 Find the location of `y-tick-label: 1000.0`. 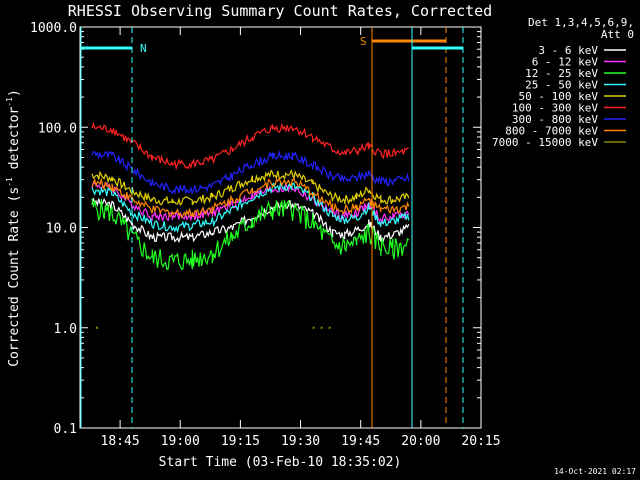

y-tick-label: 1000.0 is located at coordinates (53, 28).